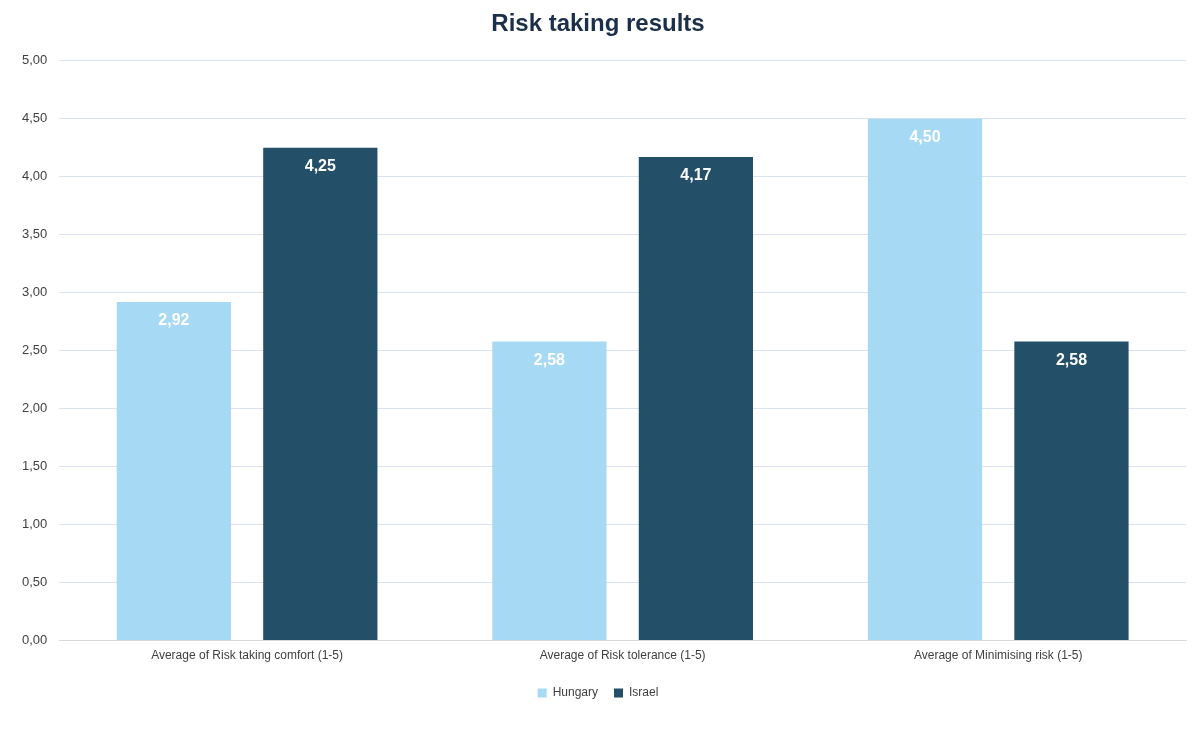 This screenshot has height=729, width=1196. I want to click on y-tick-label: 3,00, so click(34, 292).